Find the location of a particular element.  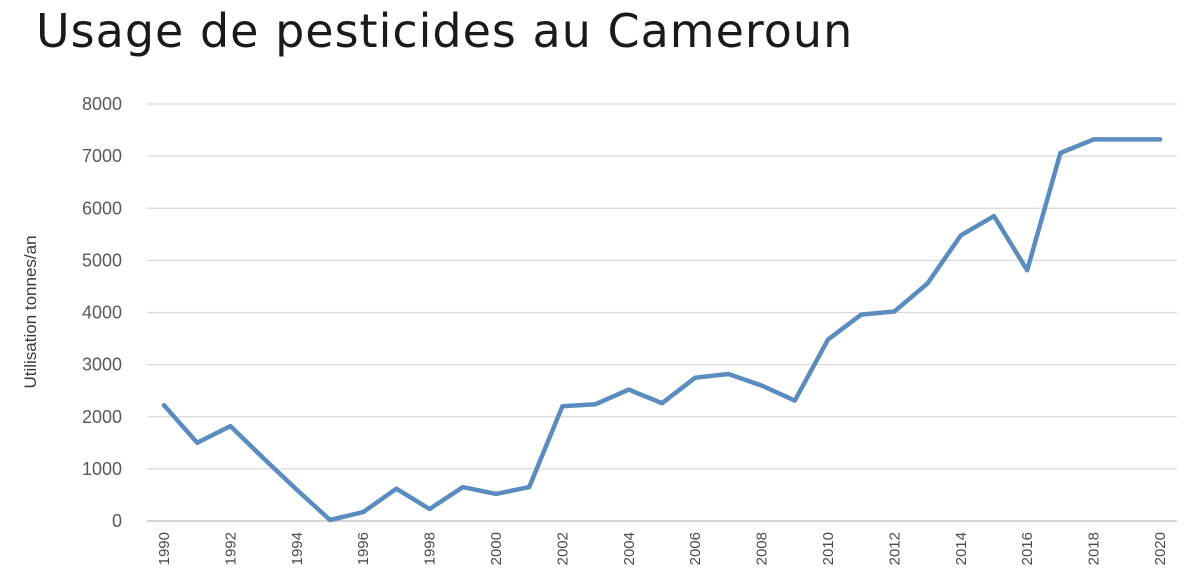

y-axis-ticks: 0 1000 2000 3000 4000 5000 6000 7000 8000 is located at coordinates (102, 312).